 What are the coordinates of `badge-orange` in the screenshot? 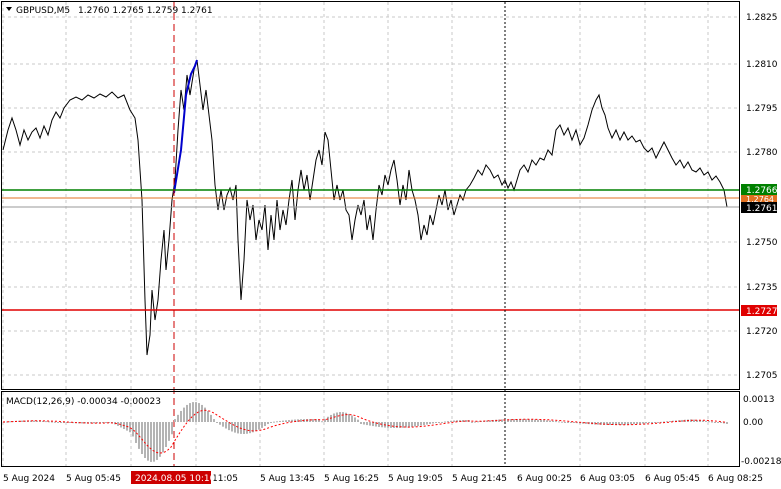 It's located at (759, 199).